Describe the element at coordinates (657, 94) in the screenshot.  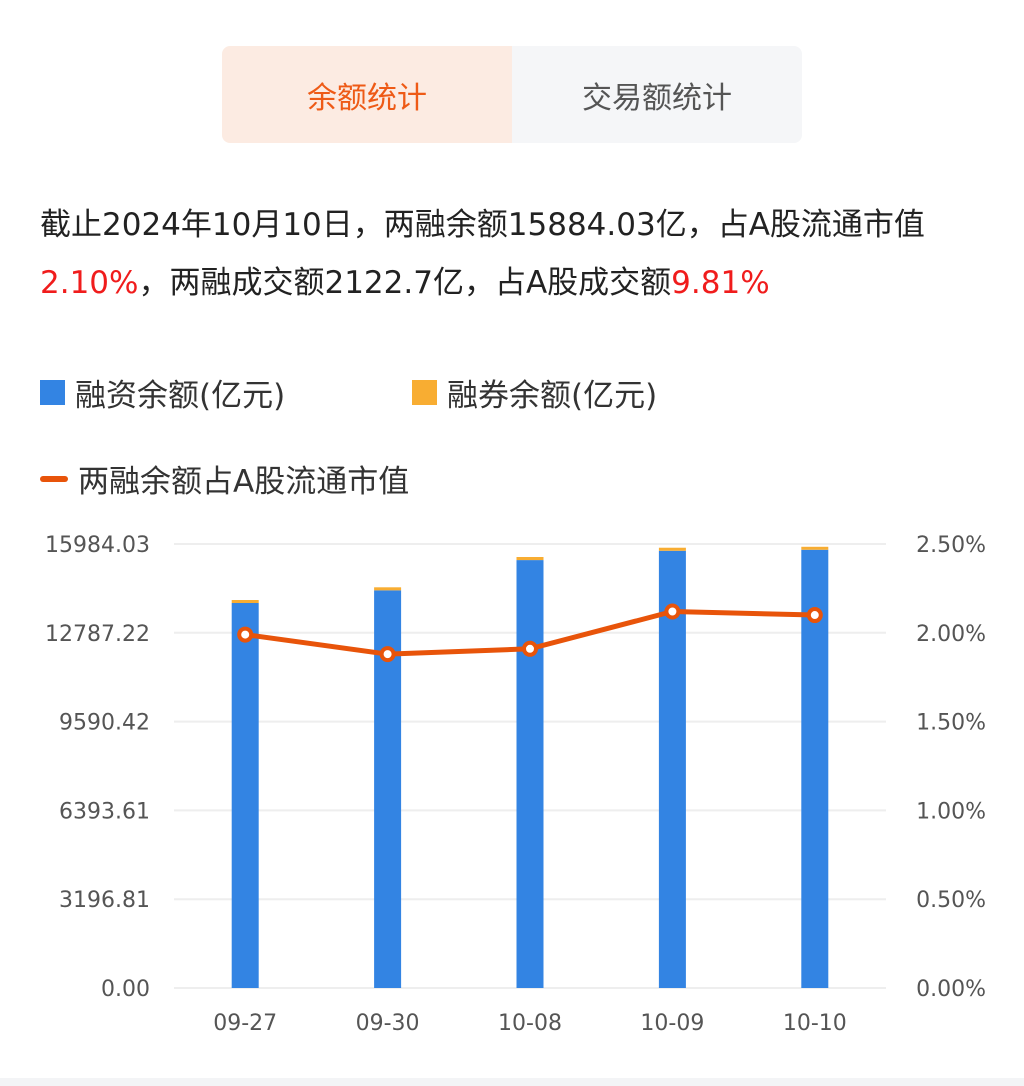
I see `tab-turnover-stats: 交易额统计` at that location.